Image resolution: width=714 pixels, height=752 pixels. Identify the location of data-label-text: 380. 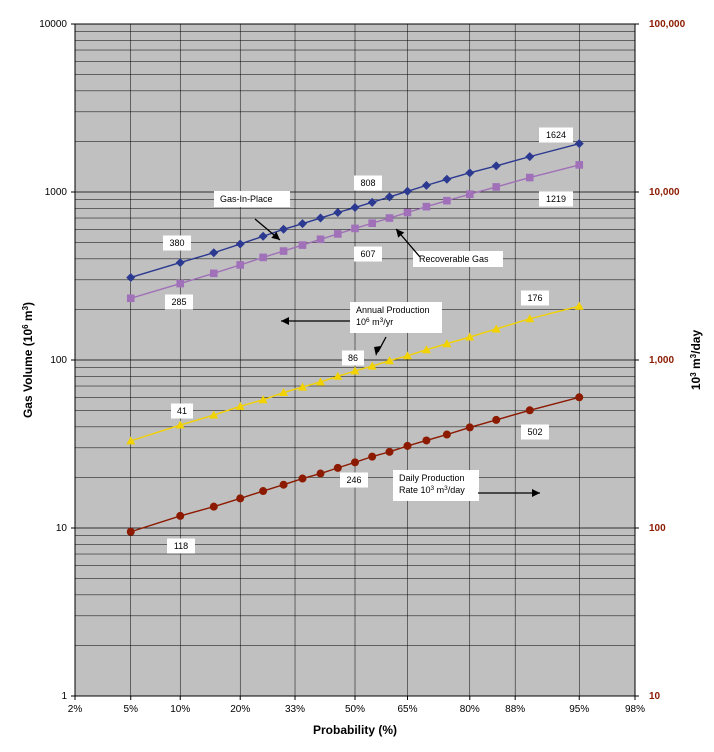
(176, 243).